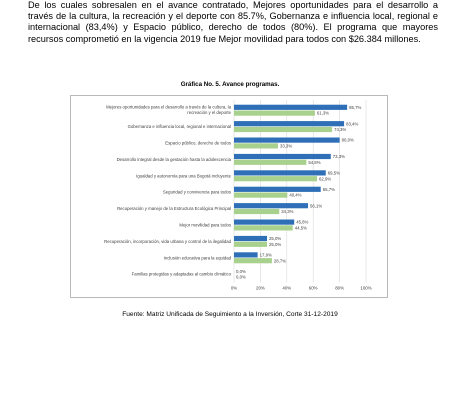 This screenshot has height=400, width=460. What do you see at coordinates (241, 277) in the screenshot?
I see `data-label-entregado: 0,0%` at bounding box center [241, 277].